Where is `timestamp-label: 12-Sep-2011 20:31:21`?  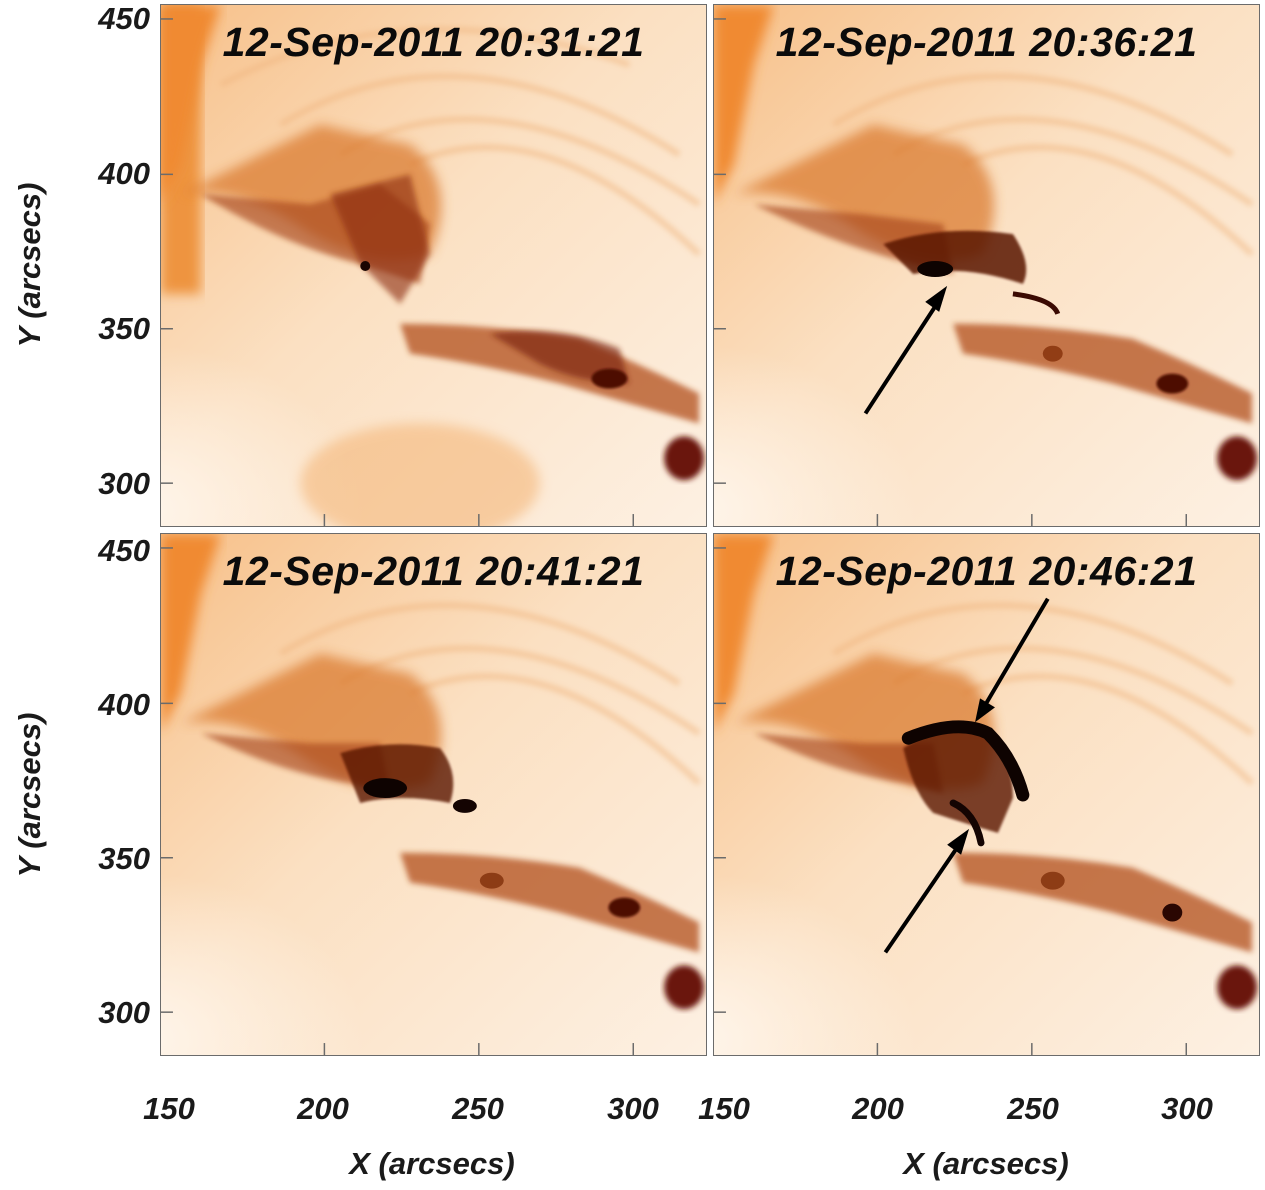
timestamp-label: 12-Sep-2011 20:31:21 is located at coordinates (433, 42).